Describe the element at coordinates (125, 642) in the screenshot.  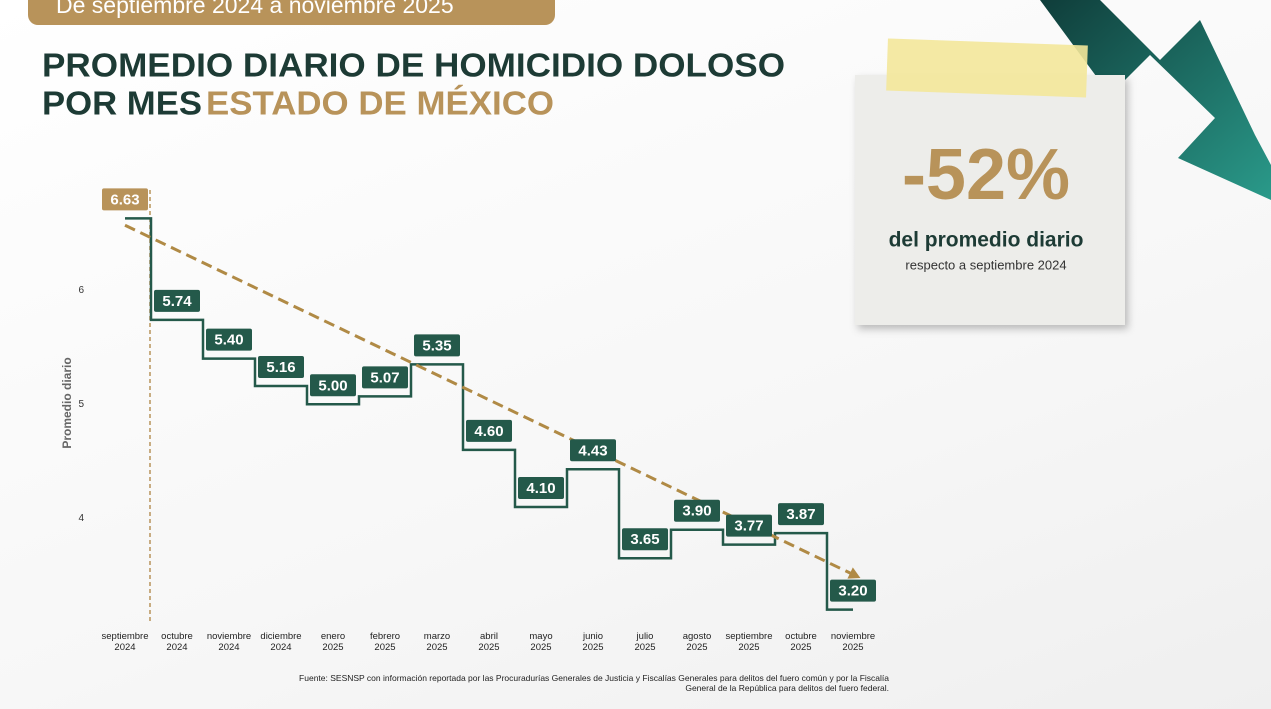
I see `x-tick-label: septiembre 2024` at that location.